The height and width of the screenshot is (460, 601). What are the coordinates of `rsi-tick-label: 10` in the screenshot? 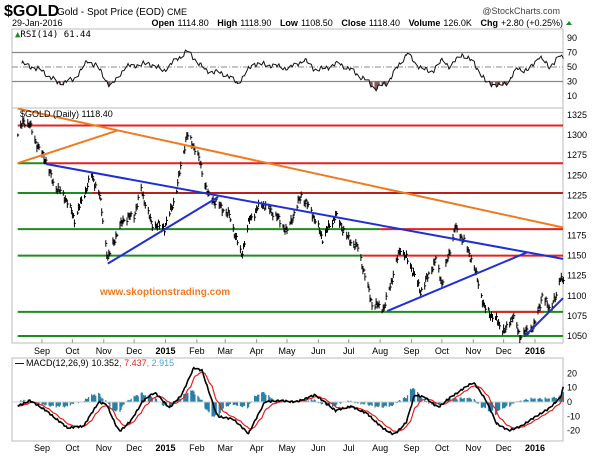 It's located at (572, 96).